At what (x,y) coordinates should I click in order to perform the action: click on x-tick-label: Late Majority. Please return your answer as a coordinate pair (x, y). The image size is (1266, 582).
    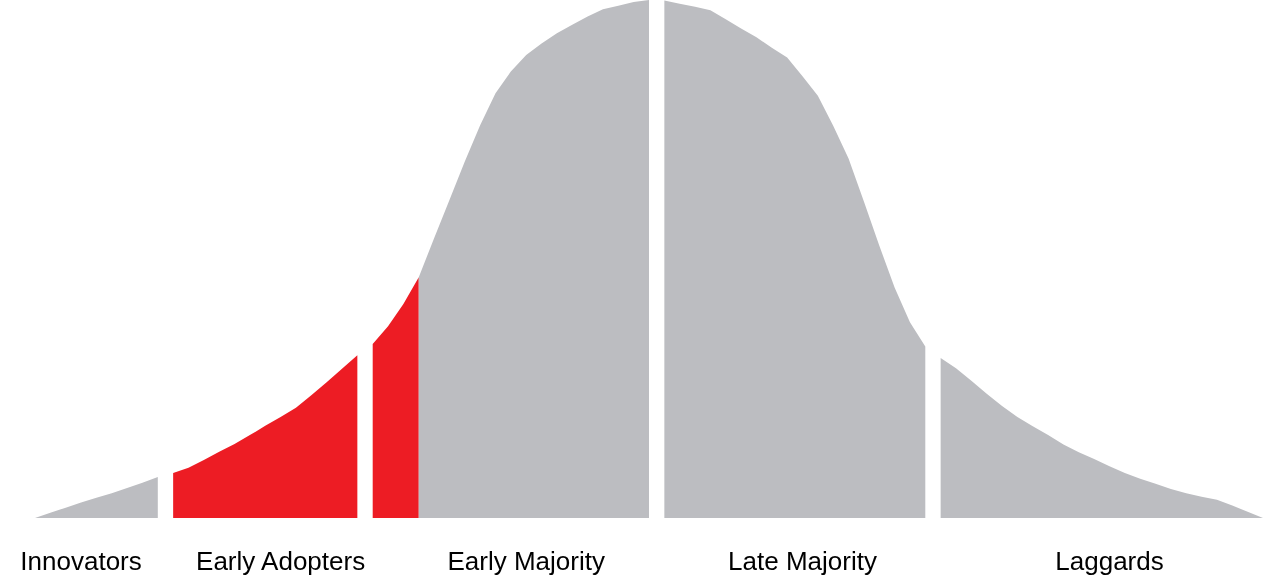
    Looking at the image, I should click on (802, 561).